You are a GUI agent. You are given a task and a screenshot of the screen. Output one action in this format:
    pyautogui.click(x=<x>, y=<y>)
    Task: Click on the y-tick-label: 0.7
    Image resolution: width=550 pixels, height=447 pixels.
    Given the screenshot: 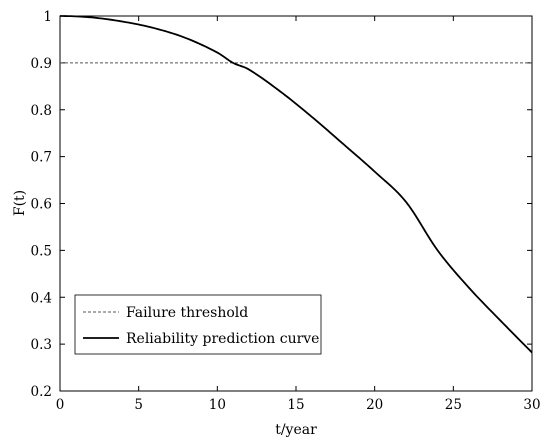 What is the action you would take?
    pyautogui.click(x=41, y=158)
    